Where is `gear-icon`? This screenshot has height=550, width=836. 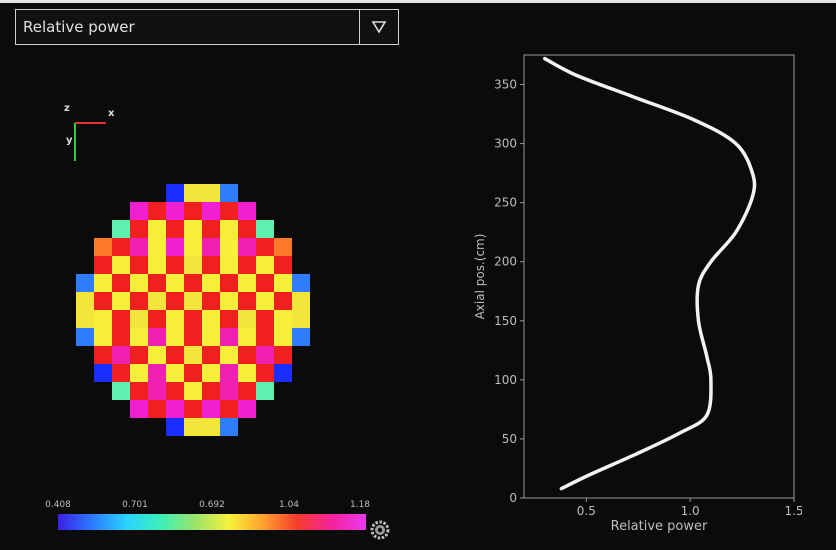 gear-icon is located at coordinates (380, 530).